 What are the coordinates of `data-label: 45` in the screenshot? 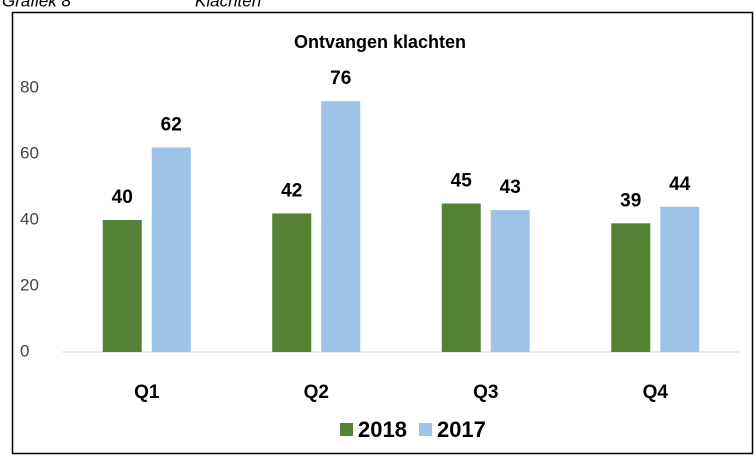 It's located at (462, 181).